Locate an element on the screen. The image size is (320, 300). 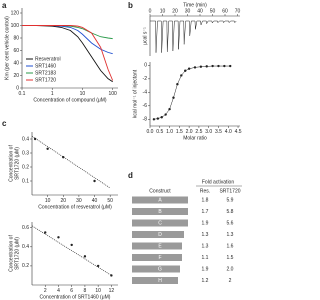
x-tick-label: 60 is located at coordinates (225, 11).